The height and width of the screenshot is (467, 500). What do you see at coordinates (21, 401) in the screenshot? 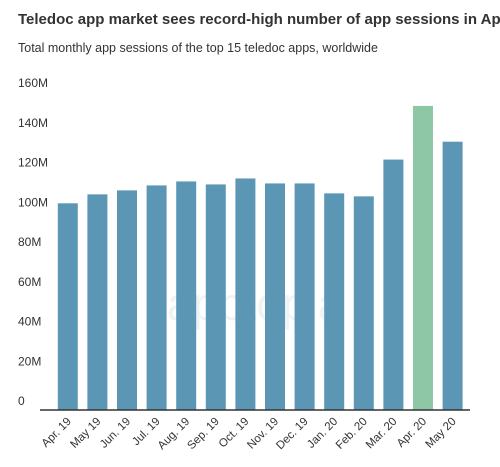
I see `y-tick-label: 0` at bounding box center [21, 401].